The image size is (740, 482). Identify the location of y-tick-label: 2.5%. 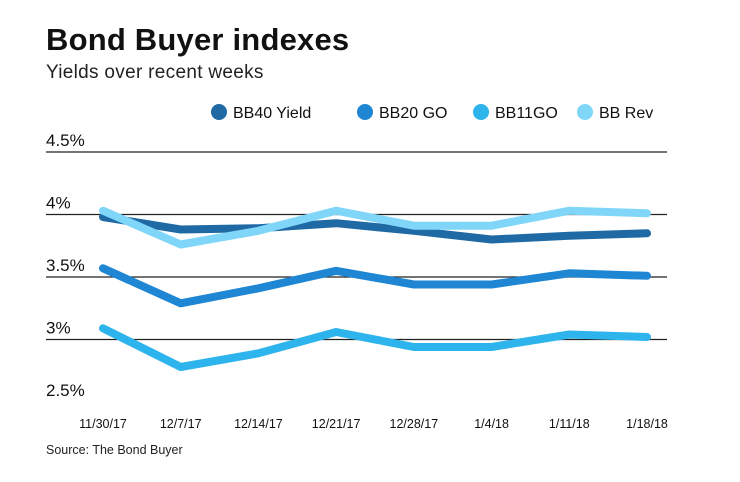
(65, 390).